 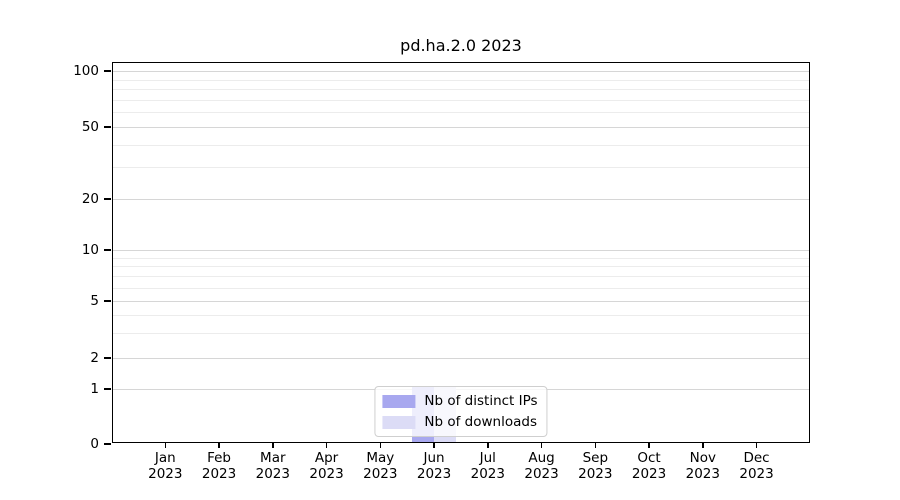 What do you see at coordinates (541, 458) in the screenshot?
I see `x-tick-month-text: Aug` at bounding box center [541, 458].